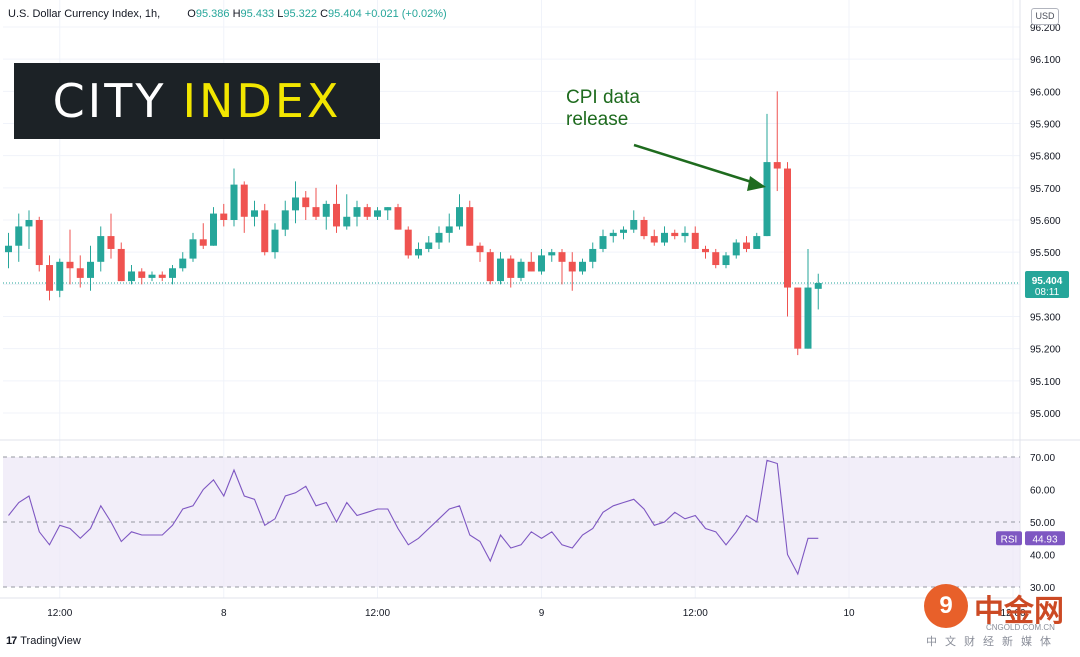  I want to click on currency-button: USD, so click(1045, 16).